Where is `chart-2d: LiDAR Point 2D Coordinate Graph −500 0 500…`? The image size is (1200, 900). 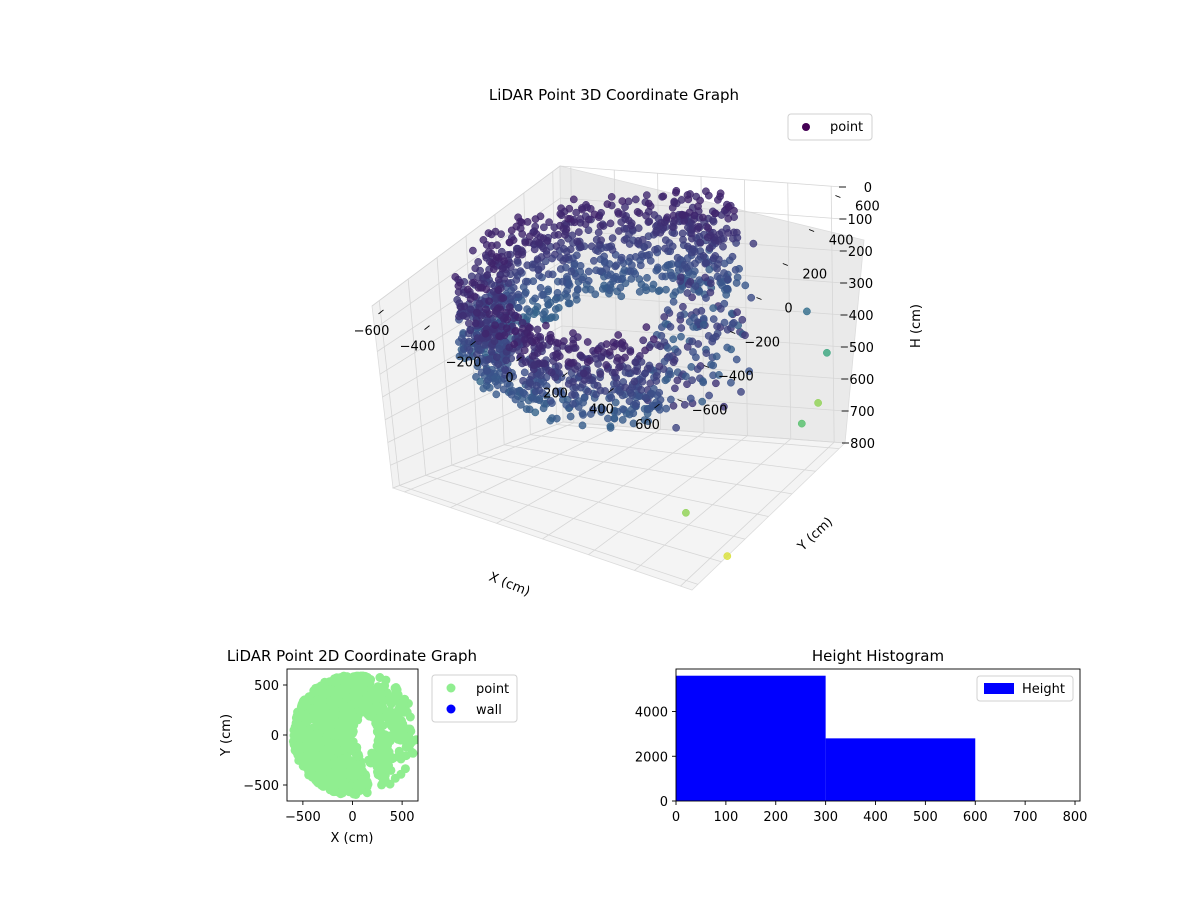 chart-2d: LiDAR Point 2D Coordinate Graph −500 0 500… is located at coordinates (368, 746).